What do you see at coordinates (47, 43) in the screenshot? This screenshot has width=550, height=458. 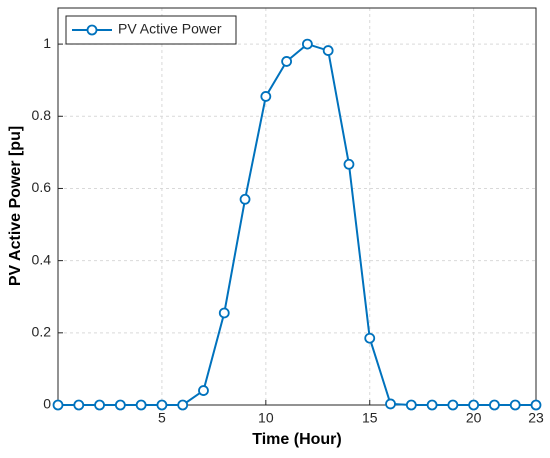 I see `y-tick-label: 1` at bounding box center [47, 43].